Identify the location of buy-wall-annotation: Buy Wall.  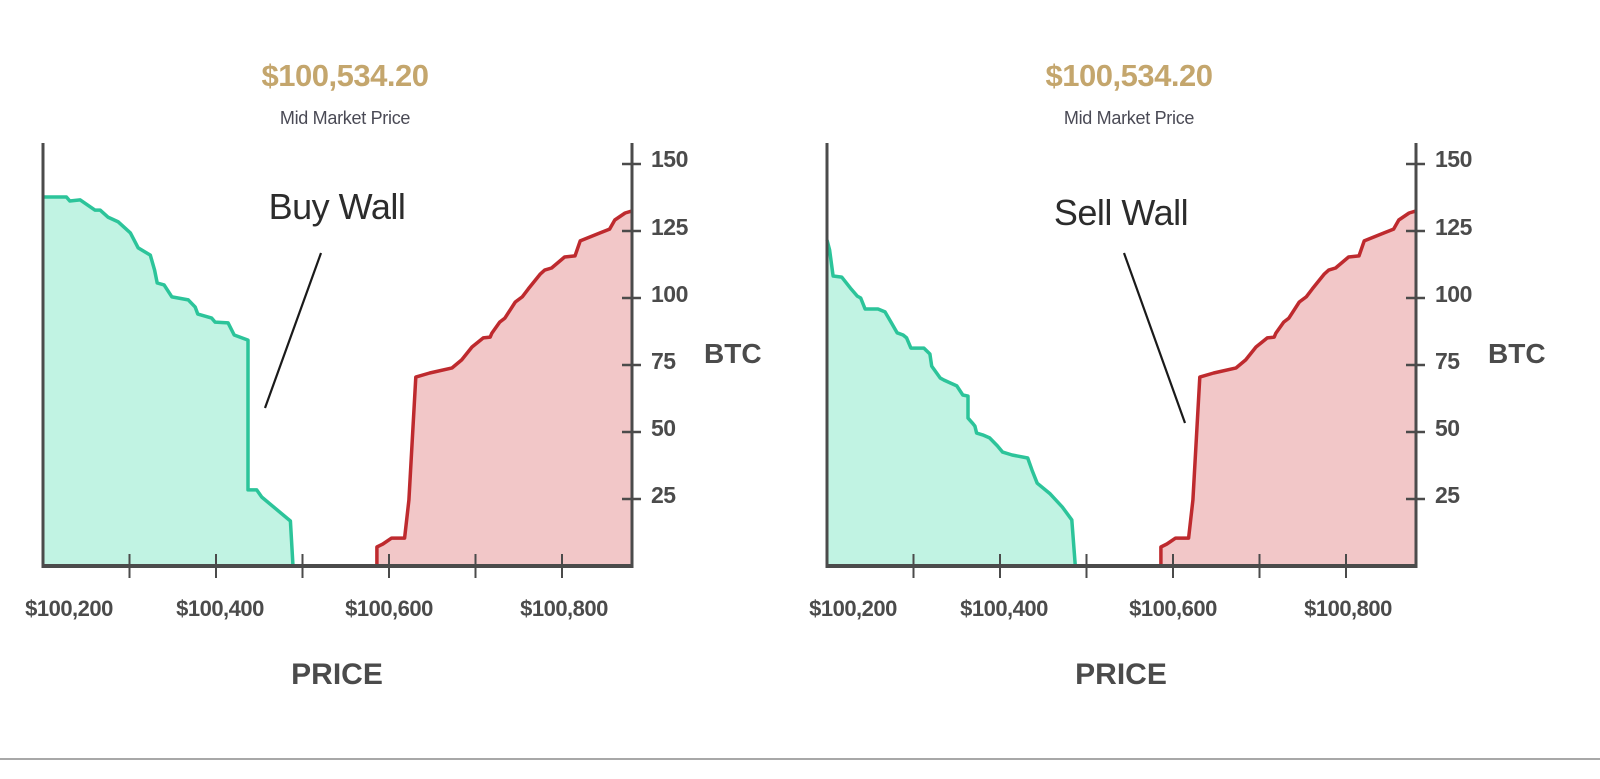
(337, 206).